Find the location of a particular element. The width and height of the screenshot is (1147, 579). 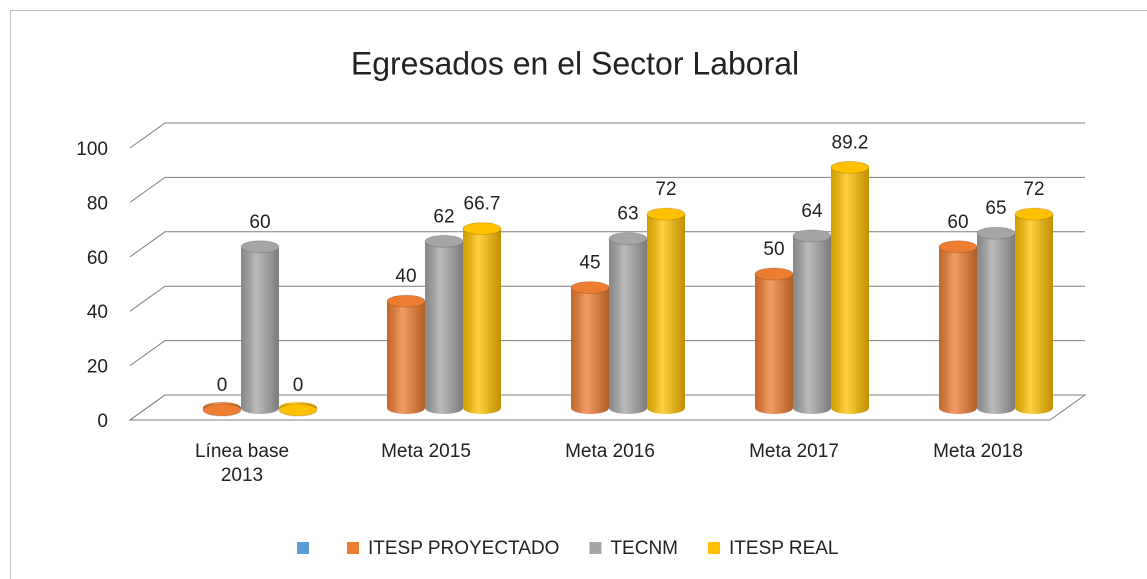

chart-title: Egresados en el Sector Laboral is located at coordinates (575, 63).